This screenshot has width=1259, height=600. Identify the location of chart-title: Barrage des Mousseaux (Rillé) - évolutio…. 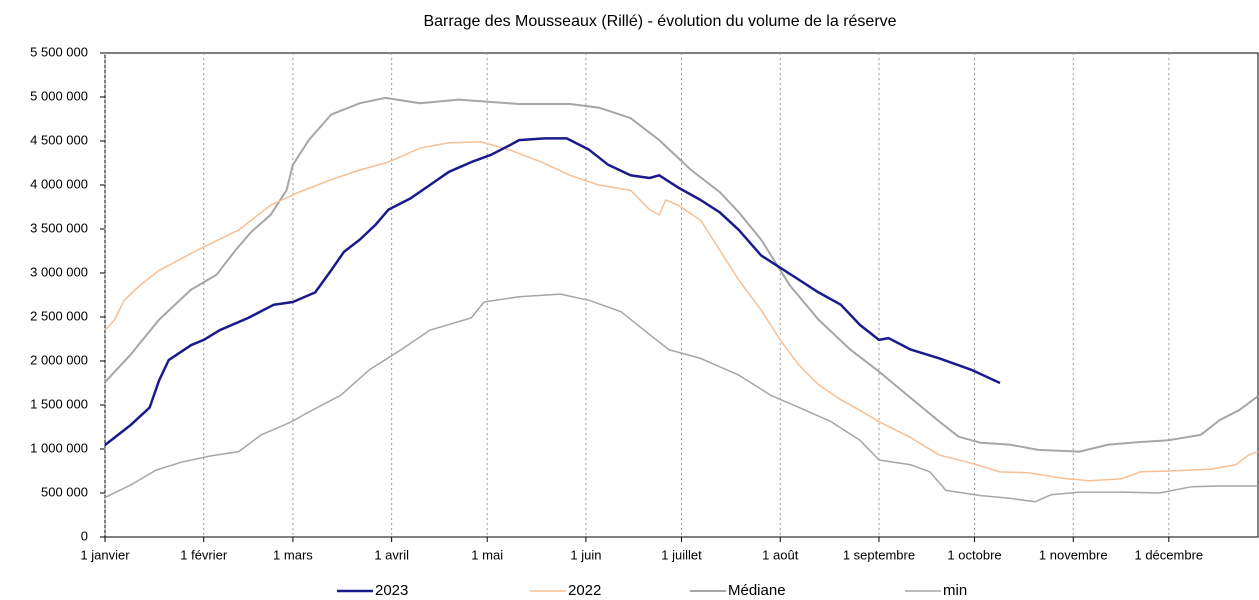
(659, 21).